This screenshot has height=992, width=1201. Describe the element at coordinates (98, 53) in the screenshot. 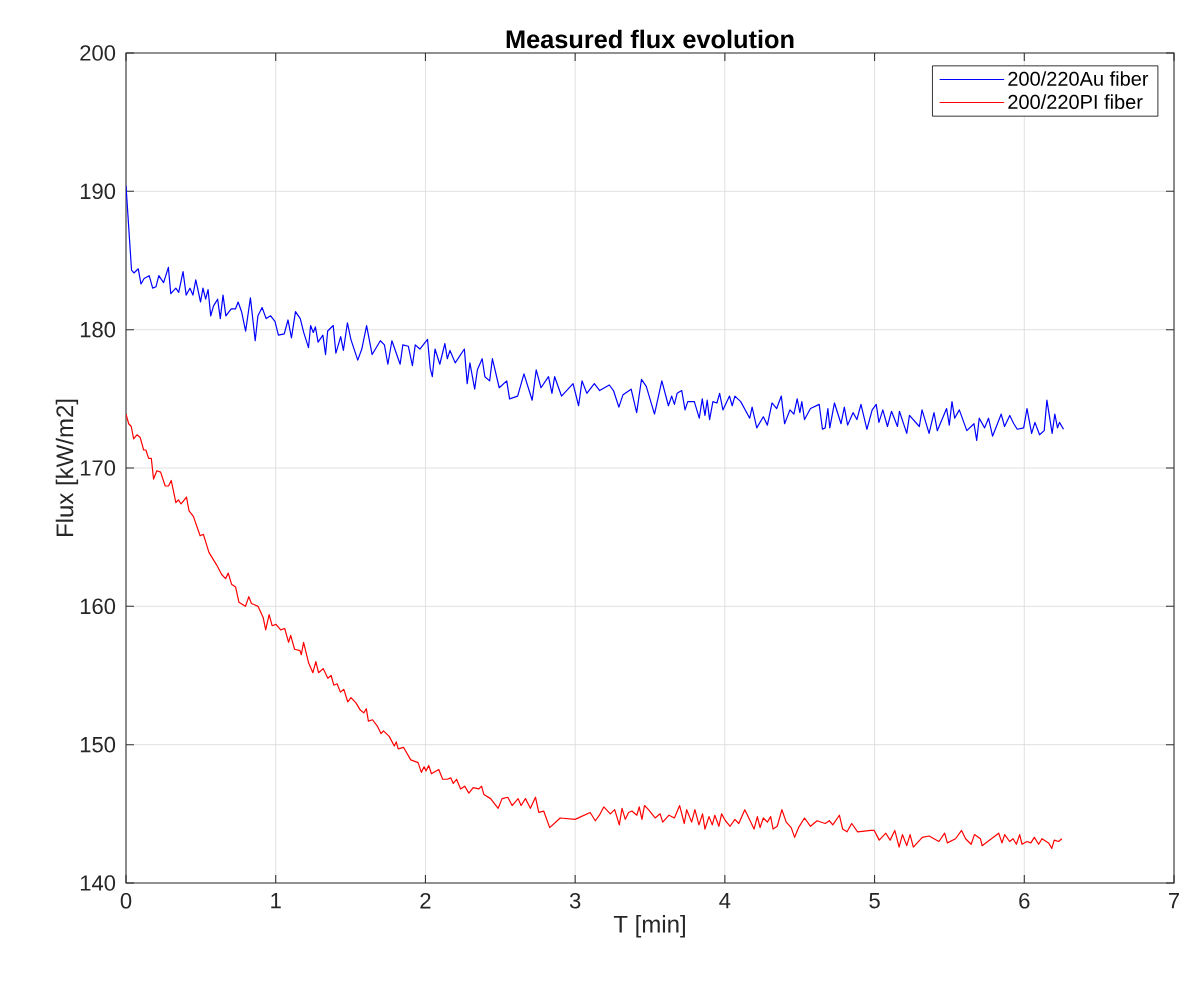

I see `y-tick-label: 200` at that location.